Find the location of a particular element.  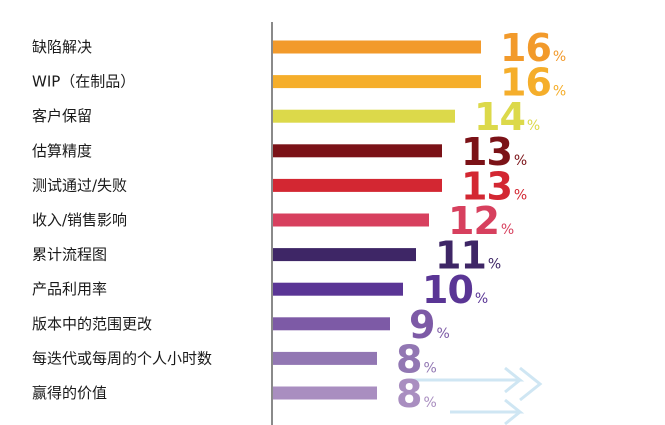

category-label: 每迭代或每周的个人小时数 is located at coordinates (122, 358).